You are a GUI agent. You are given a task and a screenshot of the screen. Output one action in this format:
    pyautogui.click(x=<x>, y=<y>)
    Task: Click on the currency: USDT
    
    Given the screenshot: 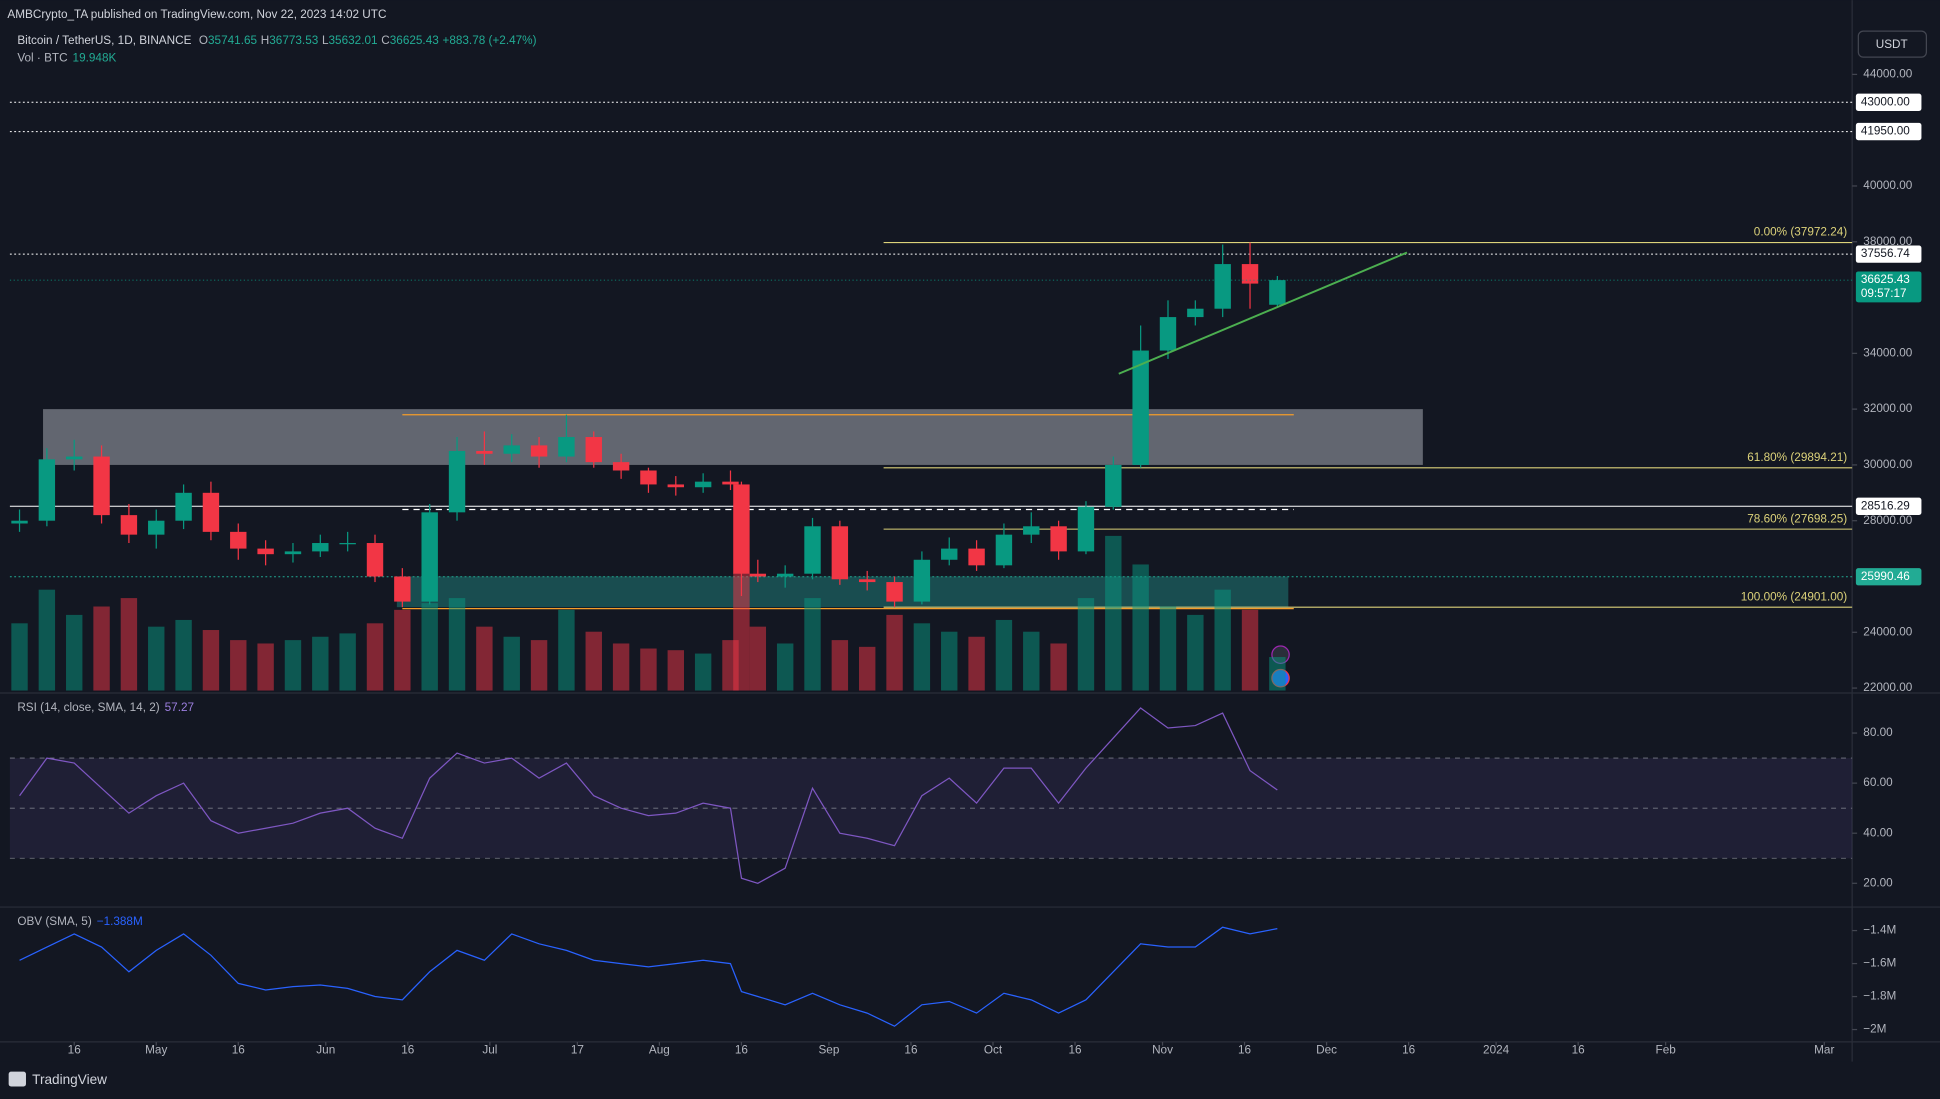 What is the action you would take?
    pyautogui.click(x=1892, y=44)
    